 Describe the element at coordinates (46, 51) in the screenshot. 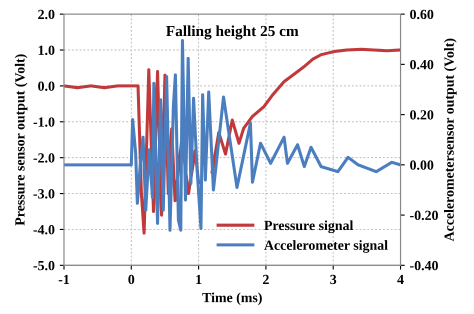

I see `y-tick-label: 1.0` at that location.